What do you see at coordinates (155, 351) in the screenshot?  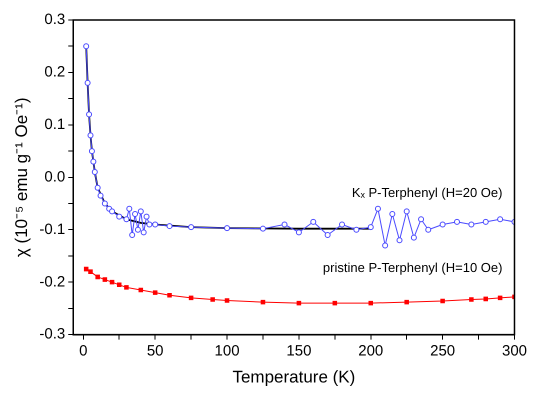 I see `x-tick-label: 50` at bounding box center [155, 351].